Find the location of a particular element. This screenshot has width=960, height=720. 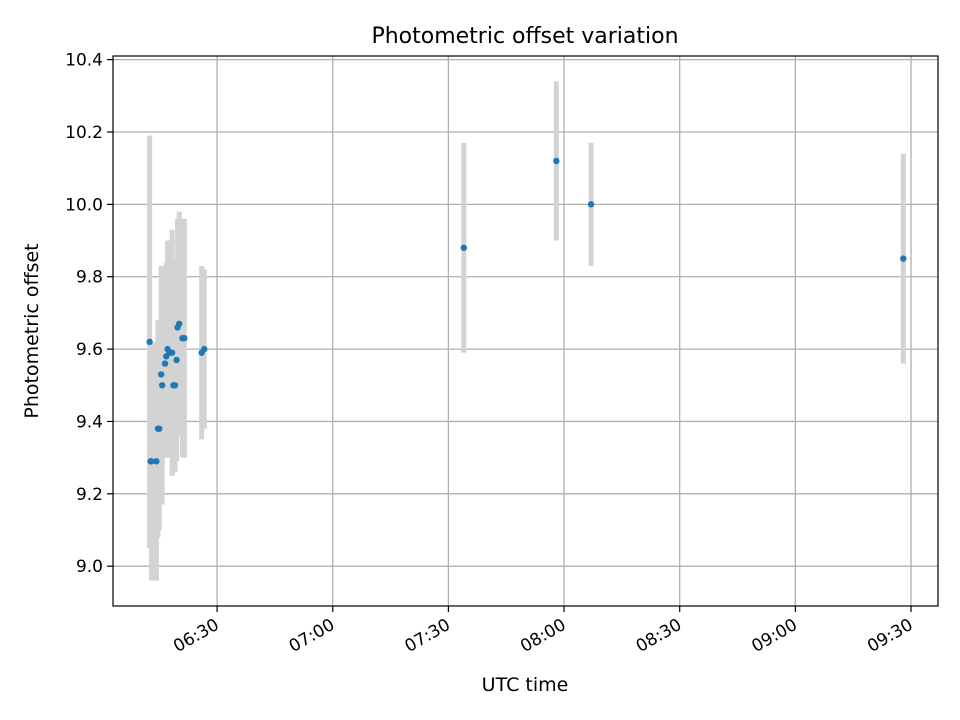

y-tick-label: 10.2 is located at coordinates (84, 133).